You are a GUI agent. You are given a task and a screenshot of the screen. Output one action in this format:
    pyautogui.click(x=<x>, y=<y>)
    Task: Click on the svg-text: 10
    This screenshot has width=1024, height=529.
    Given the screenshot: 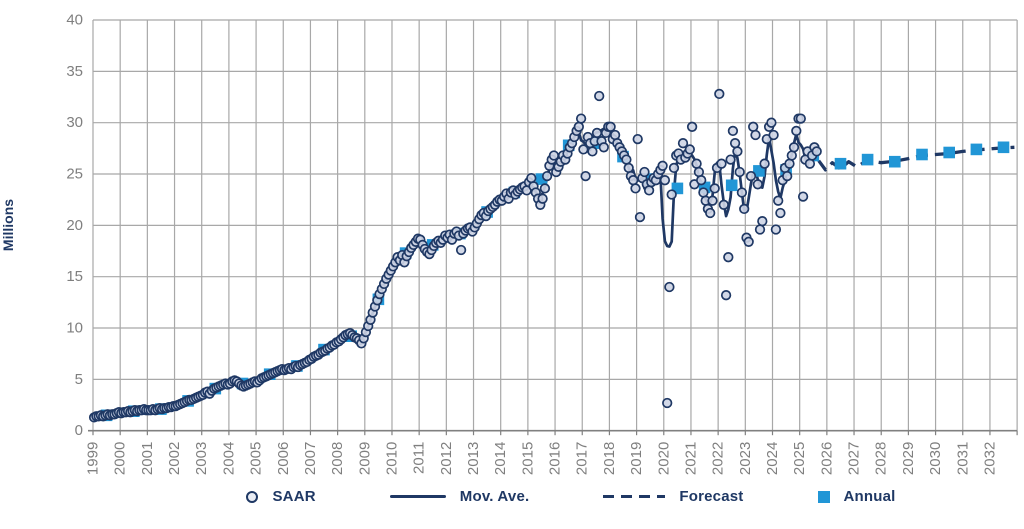 What is the action you would take?
    pyautogui.click(x=74, y=328)
    